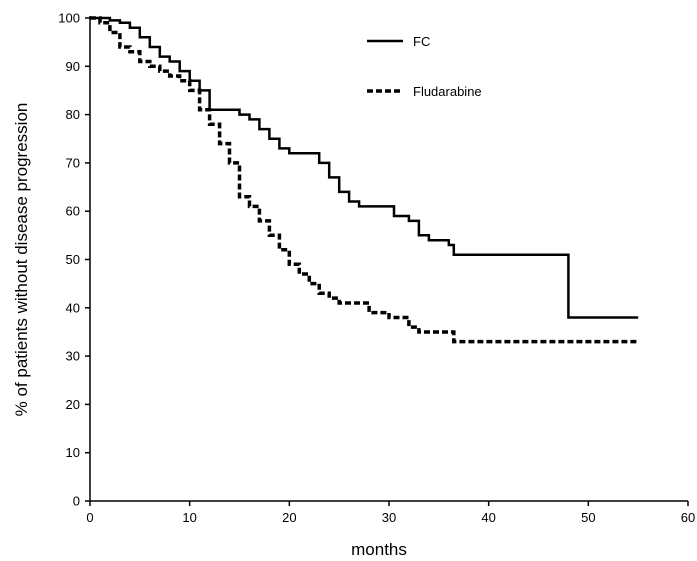  What do you see at coordinates (289, 517) in the screenshot?
I see `x-tick-label: 20` at bounding box center [289, 517].